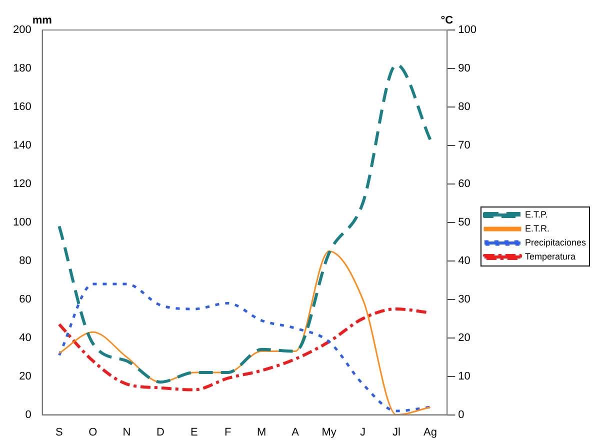 This screenshot has width=600, height=446. Describe the element at coordinates (464, 299) in the screenshot. I see `y2-tick-label: 30` at that location.